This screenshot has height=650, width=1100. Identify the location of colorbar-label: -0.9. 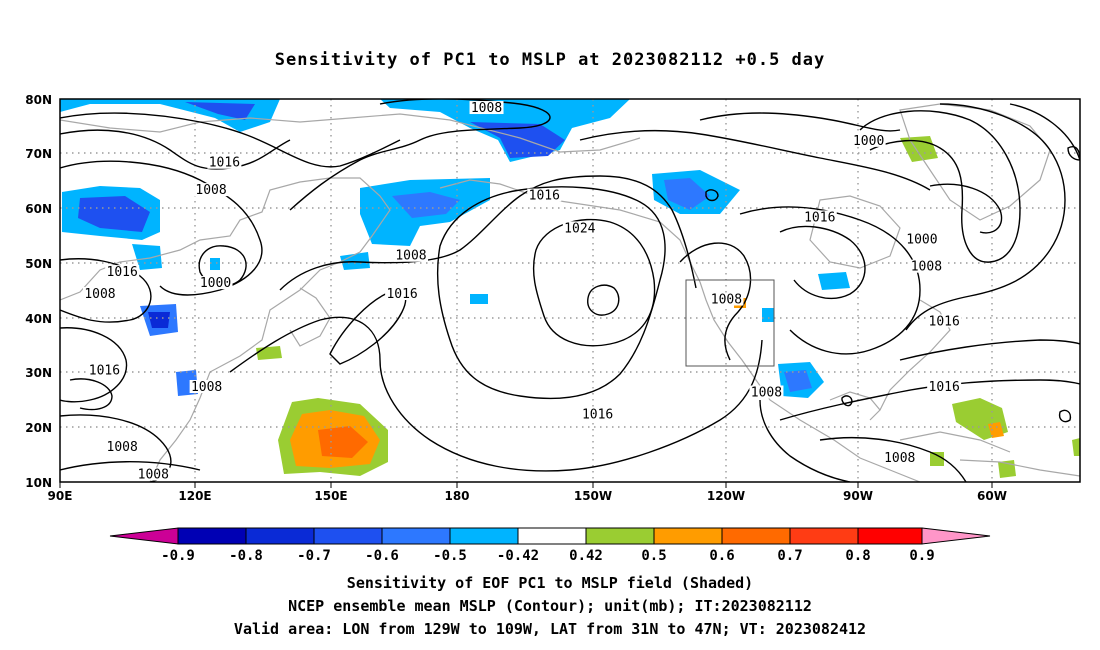
(178, 556).